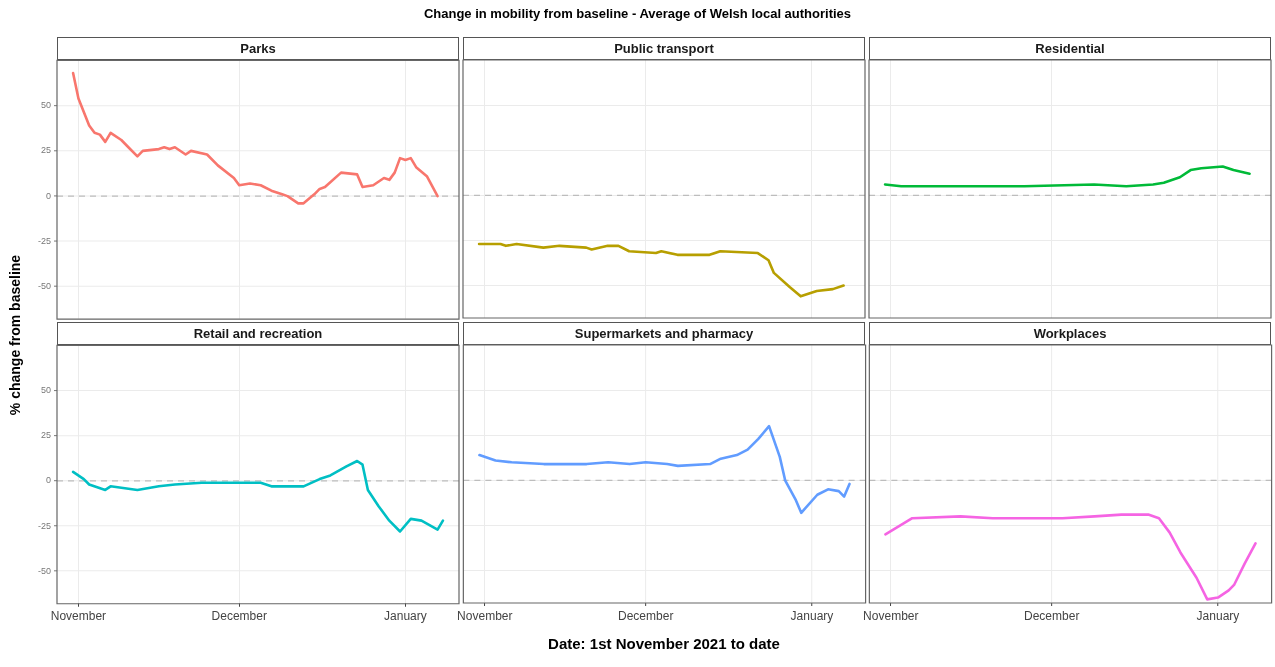 The height and width of the screenshot is (667, 1275). I want to click on x-axis-title: Date: 1st November 2021 to date, so click(664, 643).